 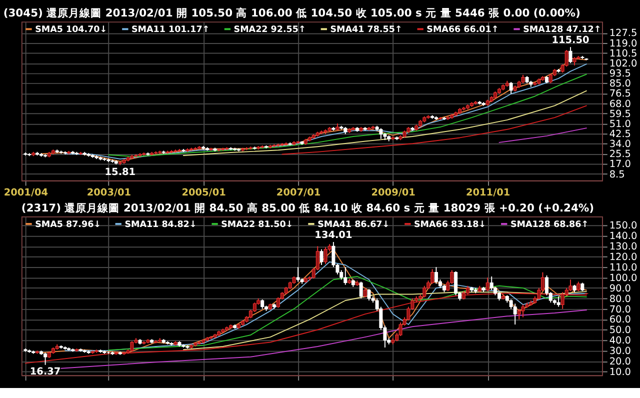 What do you see at coordinates (366, 30) in the screenshot?
I see `legend-label: SMA41 78.55↑` at bounding box center [366, 30].